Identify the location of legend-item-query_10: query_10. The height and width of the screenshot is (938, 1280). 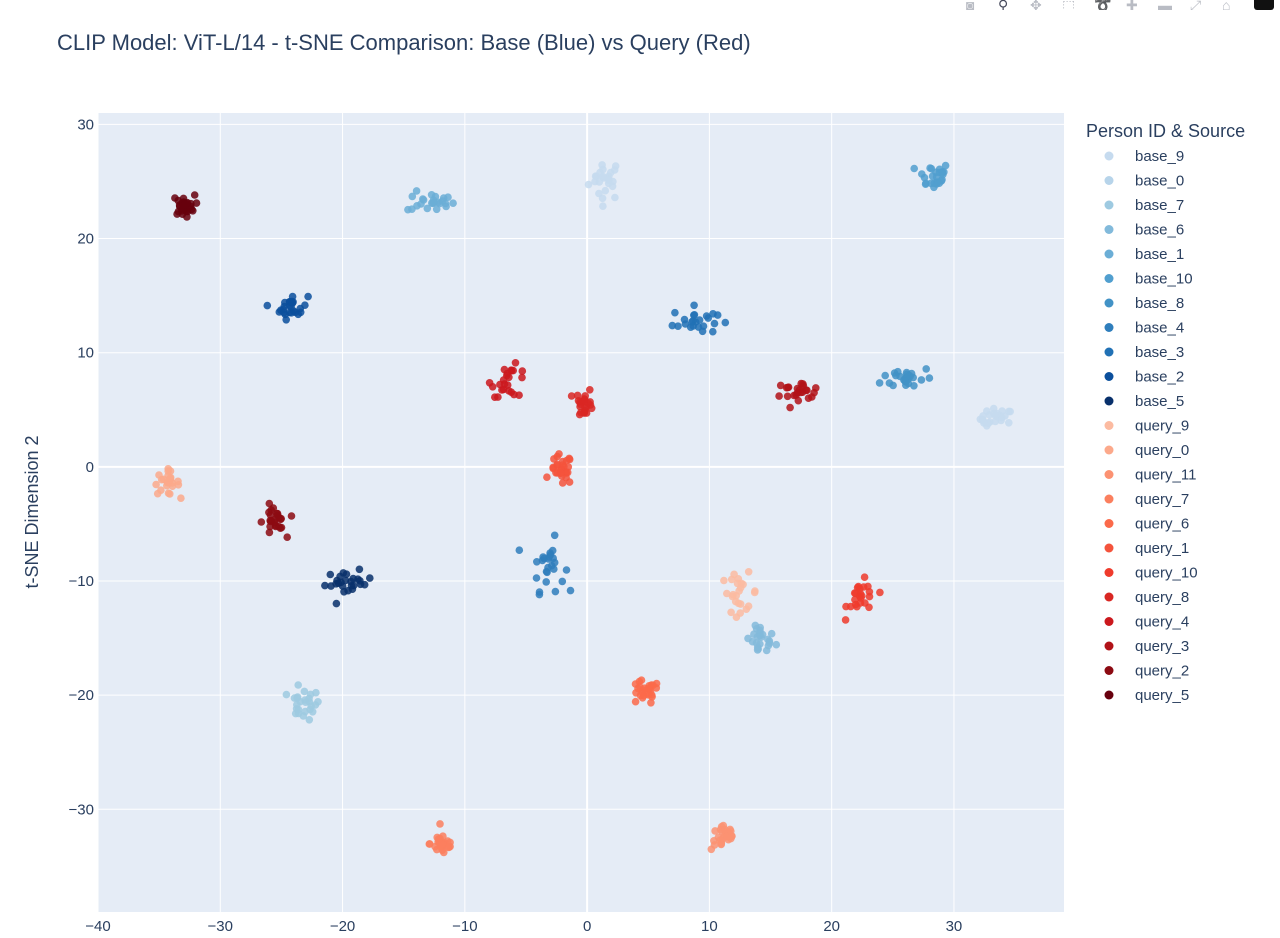
(1151, 573).